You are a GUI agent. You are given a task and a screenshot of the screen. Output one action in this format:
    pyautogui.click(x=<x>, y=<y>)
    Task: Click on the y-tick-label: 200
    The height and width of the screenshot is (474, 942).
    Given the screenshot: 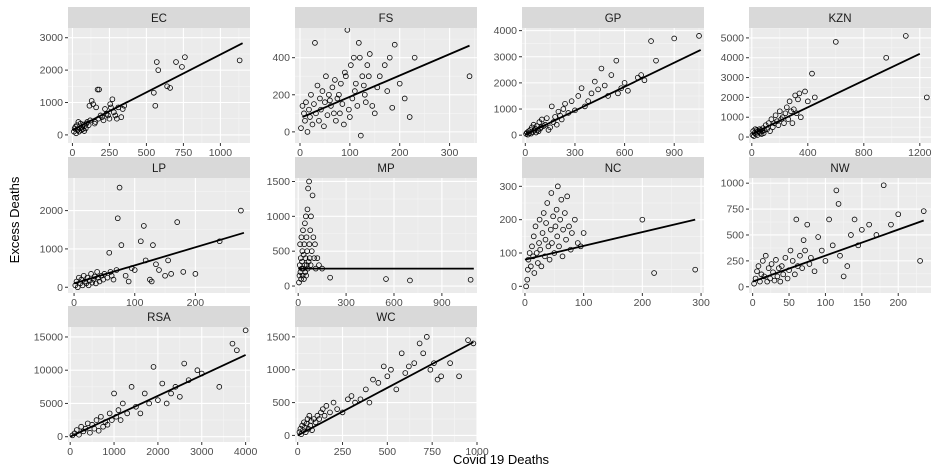 What is the action you would take?
    pyautogui.click(x=508, y=220)
    